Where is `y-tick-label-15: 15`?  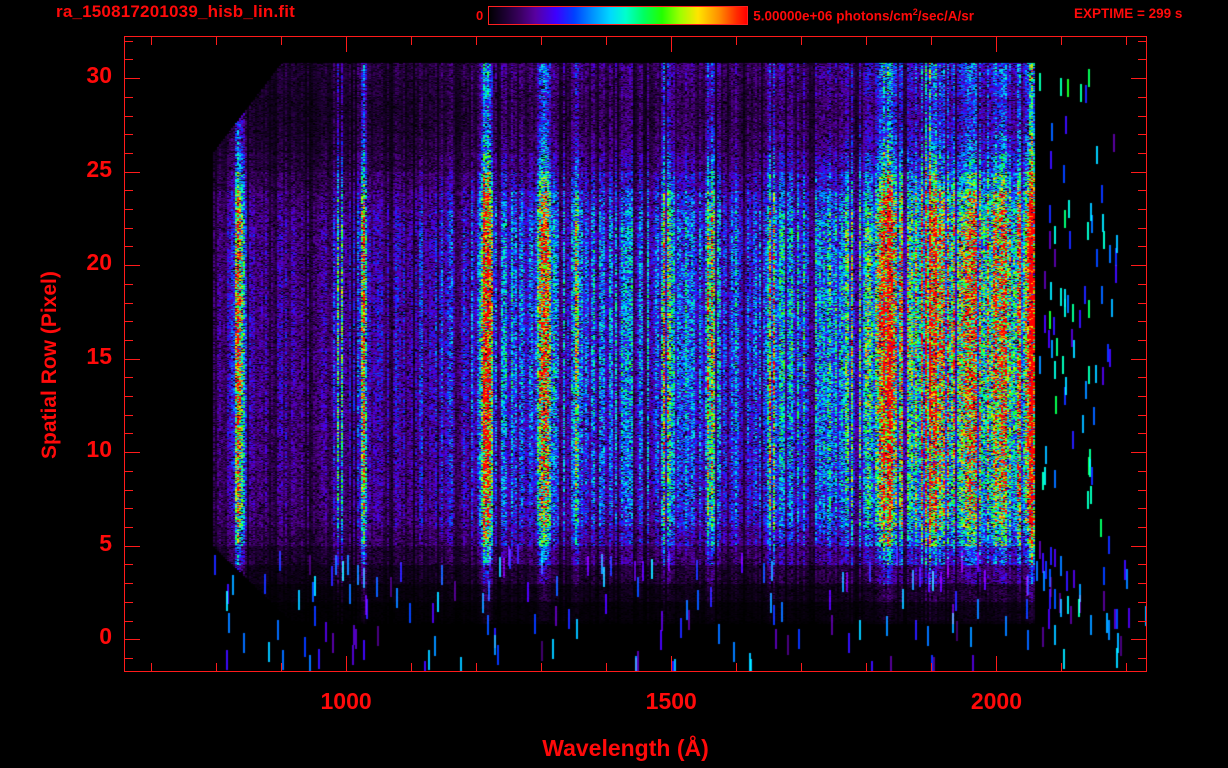 y-tick-label-15: 15 is located at coordinates (99, 355).